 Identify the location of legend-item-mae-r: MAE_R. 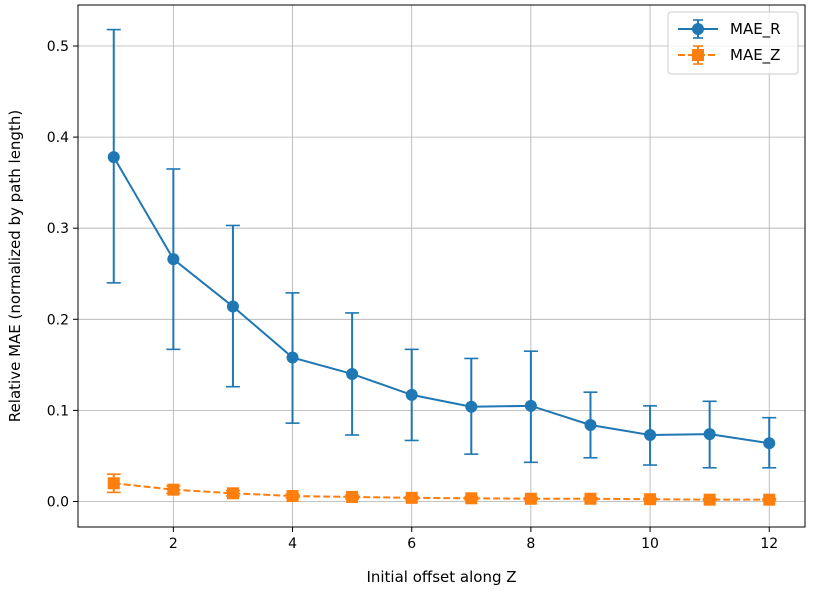
(729, 29).